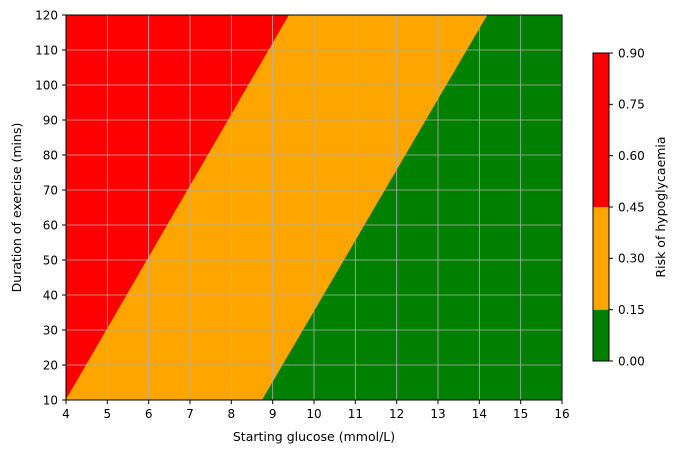 The image size is (678, 453). What do you see at coordinates (66, 414) in the screenshot?
I see `x-tick-label: 4` at bounding box center [66, 414].